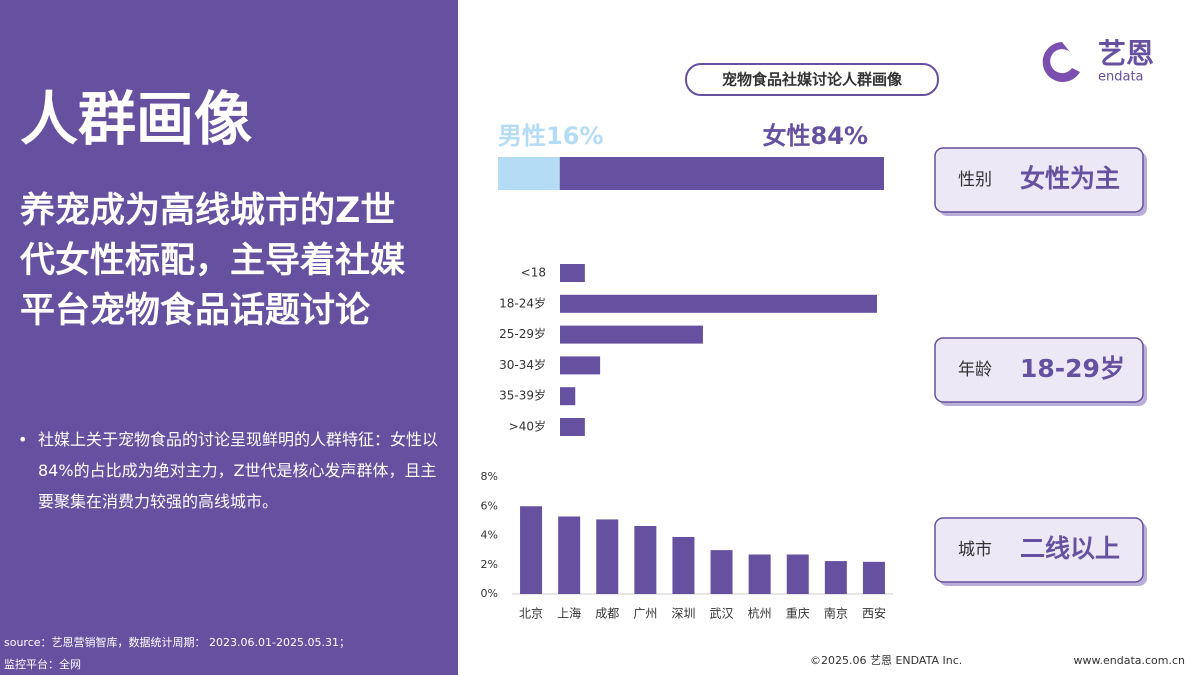 Image resolution: width=1200 pixels, height=675 pixels. What do you see at coordinates (886, 660) in the screenshot?
I see `copyright: ©2025.06 艺恩 ENDATA Inc.` at bounding box center [886, 660].